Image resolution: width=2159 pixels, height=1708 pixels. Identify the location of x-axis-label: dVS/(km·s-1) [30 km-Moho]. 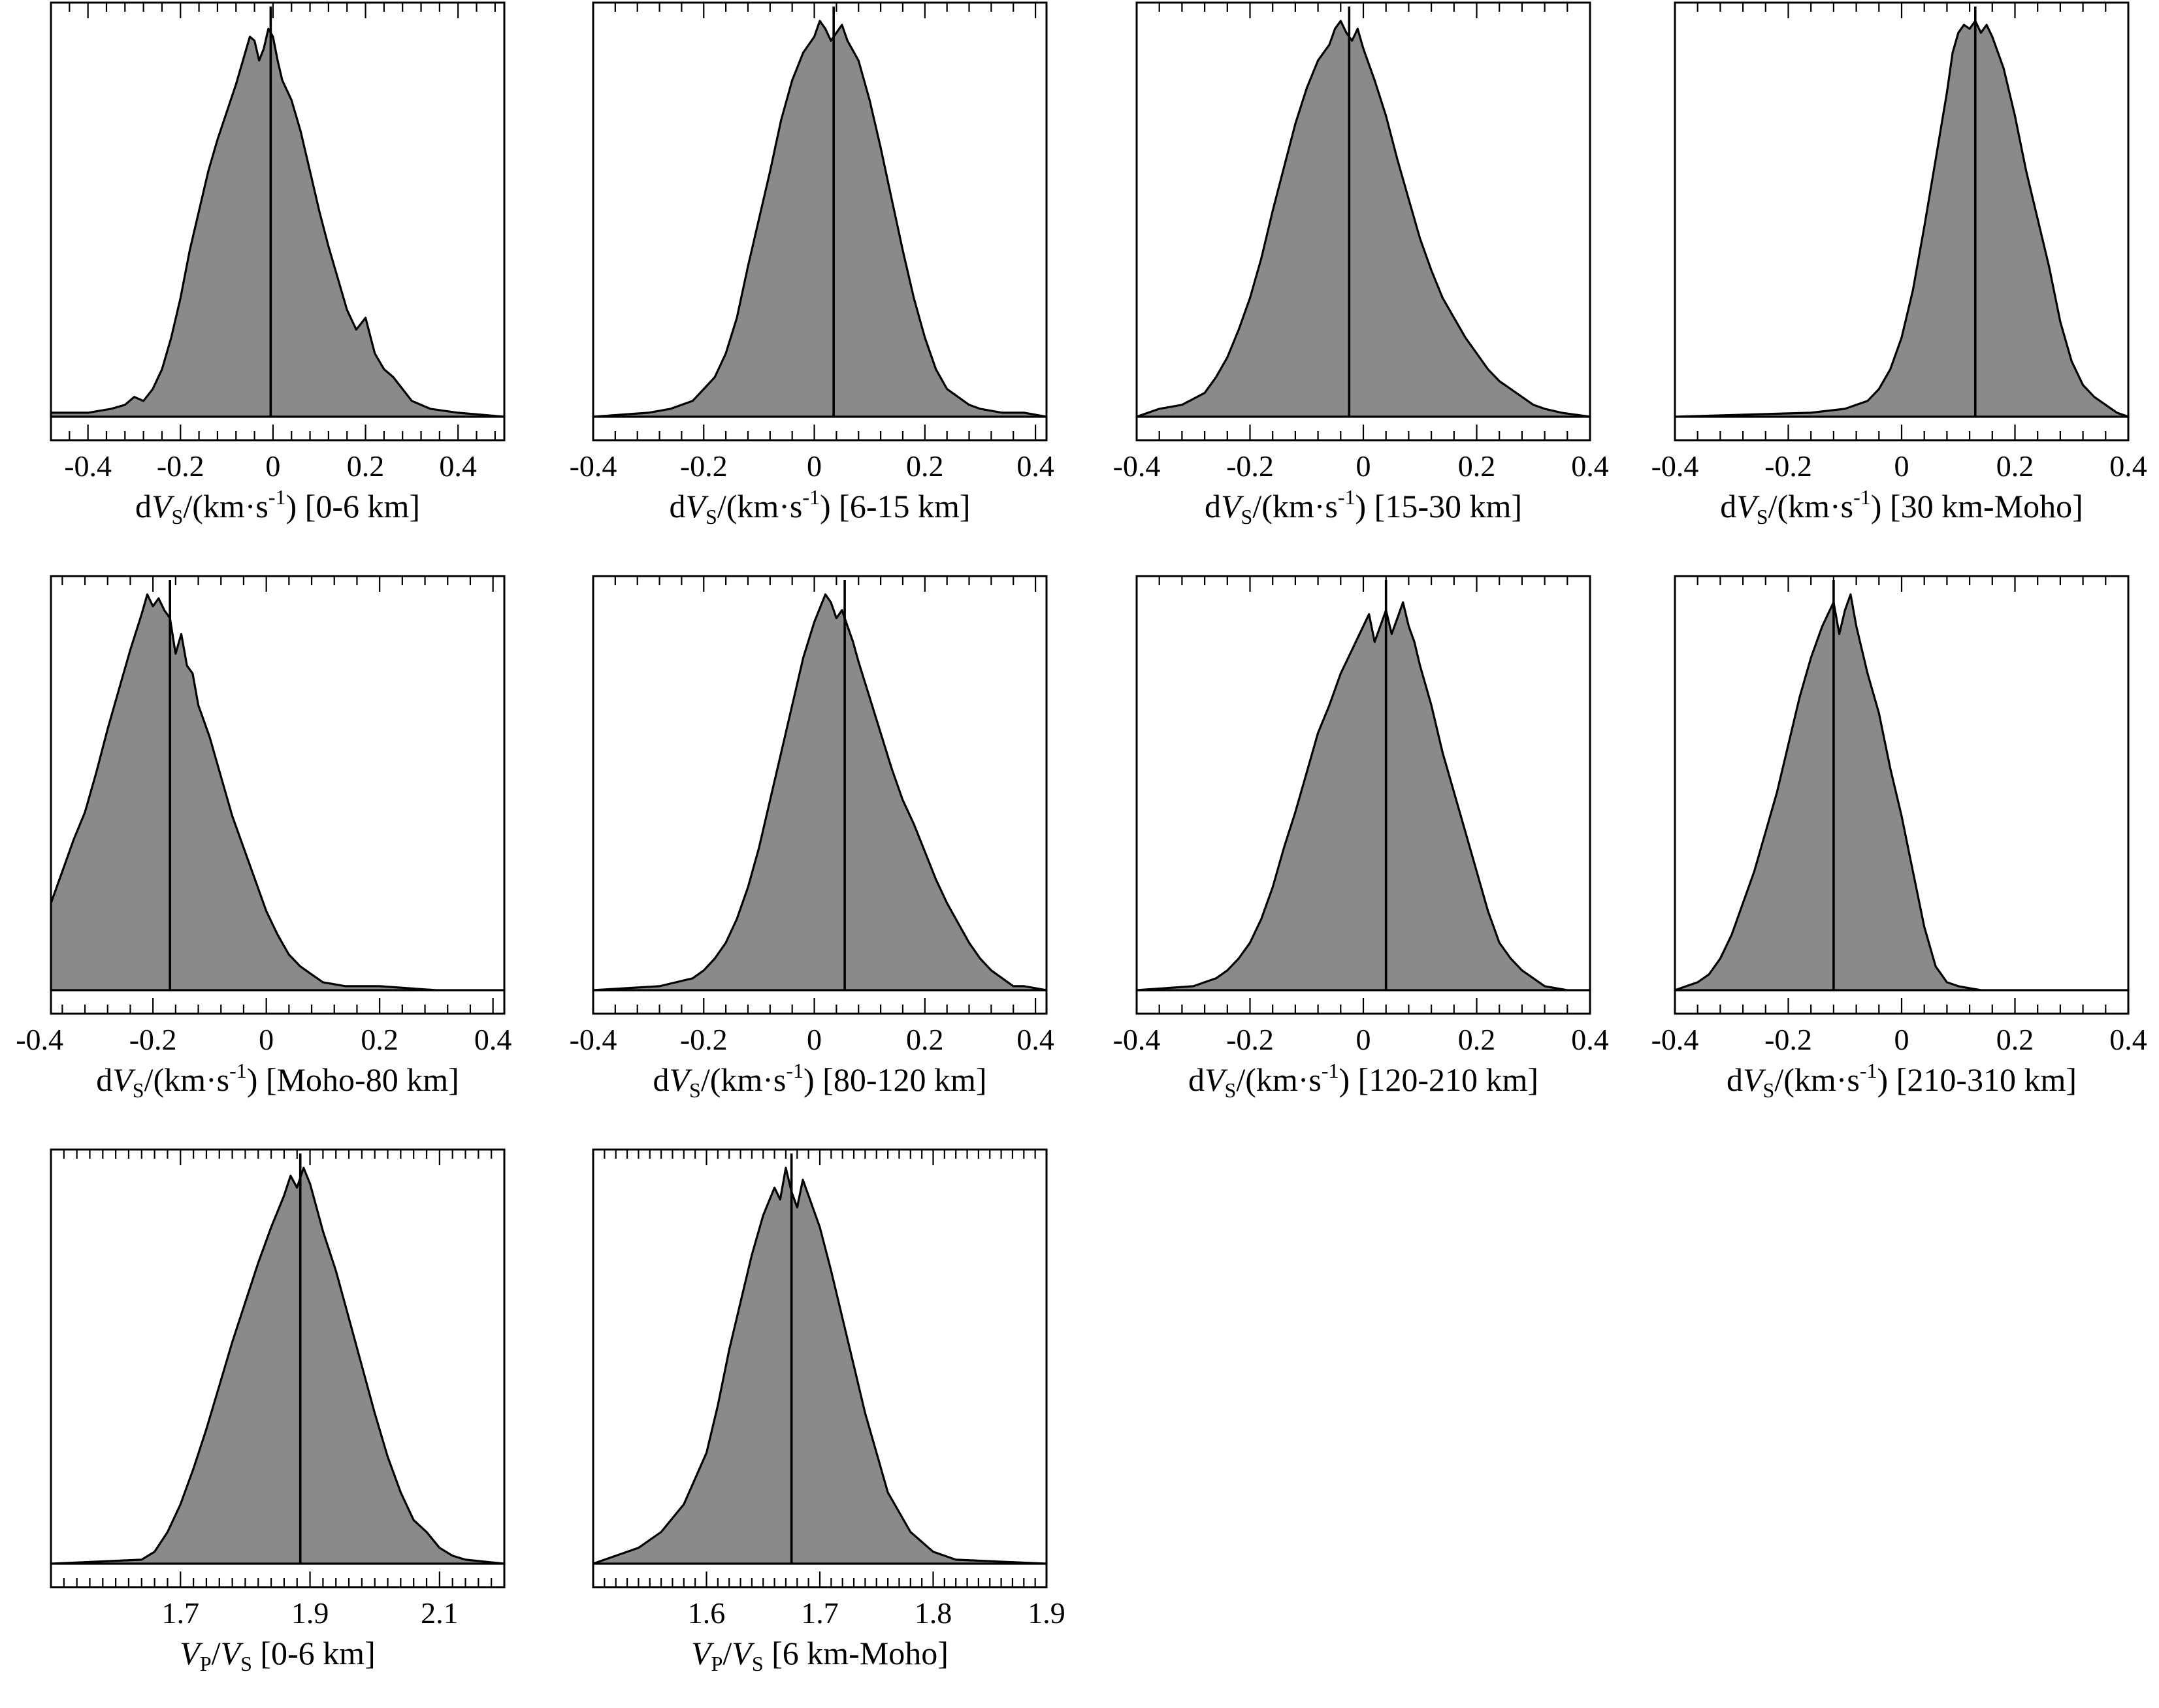
(1902, 507).